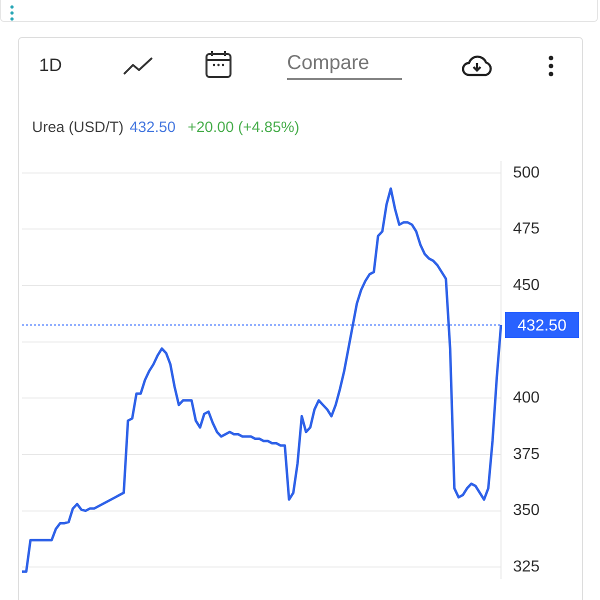  What do you see at coordinates (526, 285) in the screenshot?
I see `y-tick-label: 450` at bounding box center [526, 285].